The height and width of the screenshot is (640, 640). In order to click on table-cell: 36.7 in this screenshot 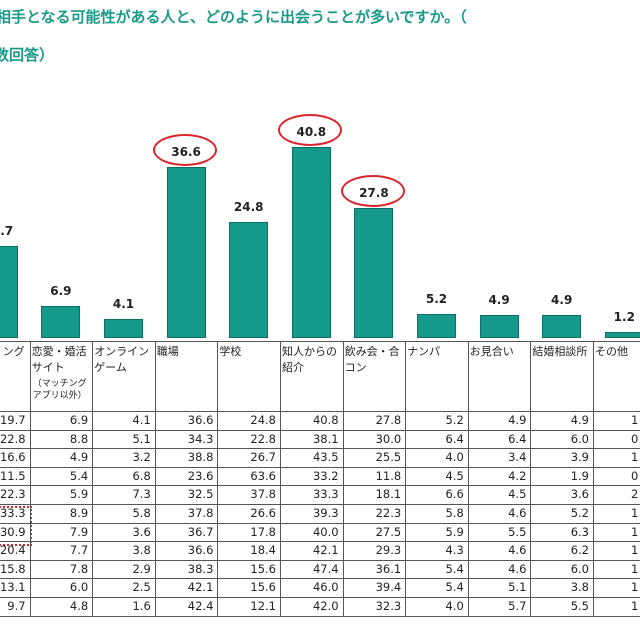, I will do `click(200, 531)`.